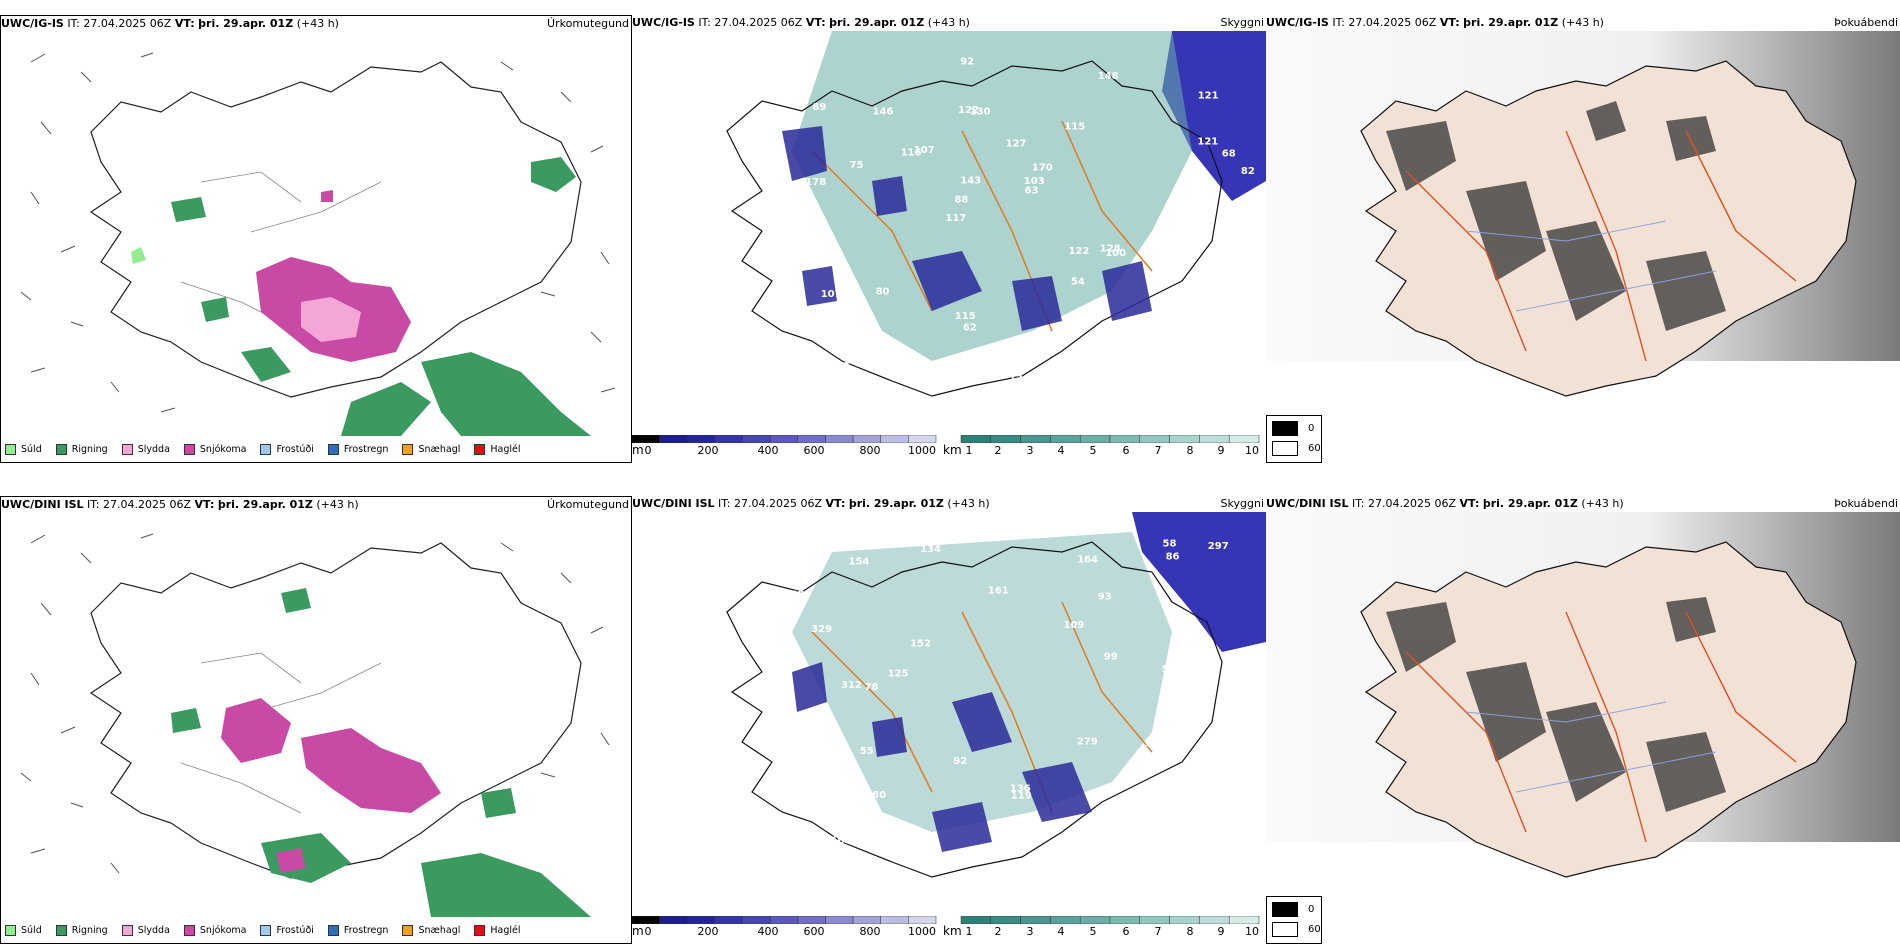 The height and width of the screenshot is (950, 1900). What do you see at coordinates (1015, 822) in the screenshot?
I see `height-label: 61` at bounding box center [1015, 822].